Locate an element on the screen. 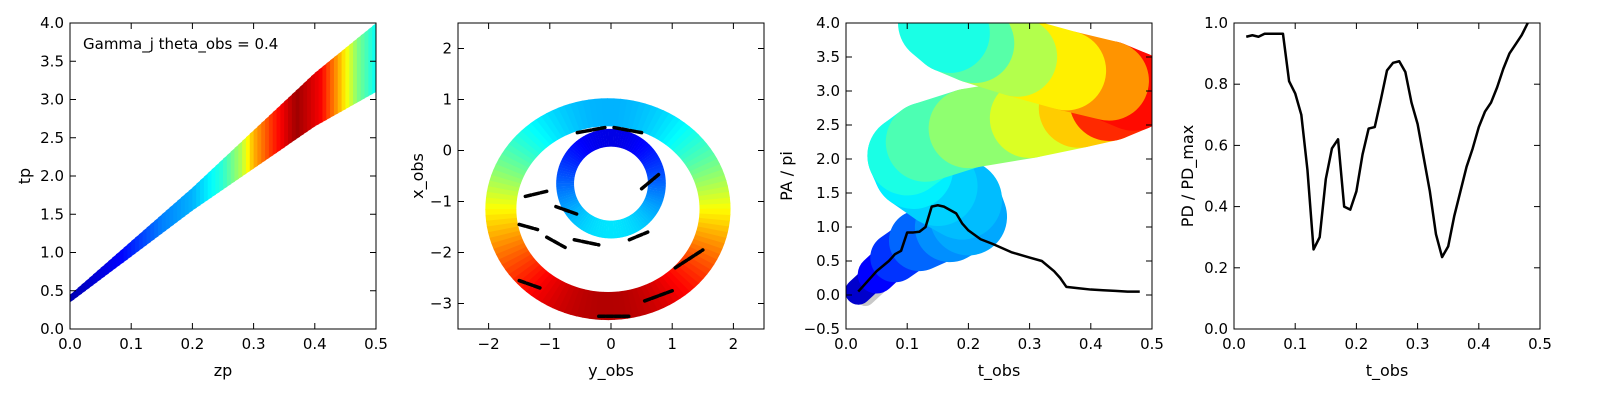 The width and height of the screenshot is (1600, 400). x-tick-label: −2 is located at coordinates (489, 344).